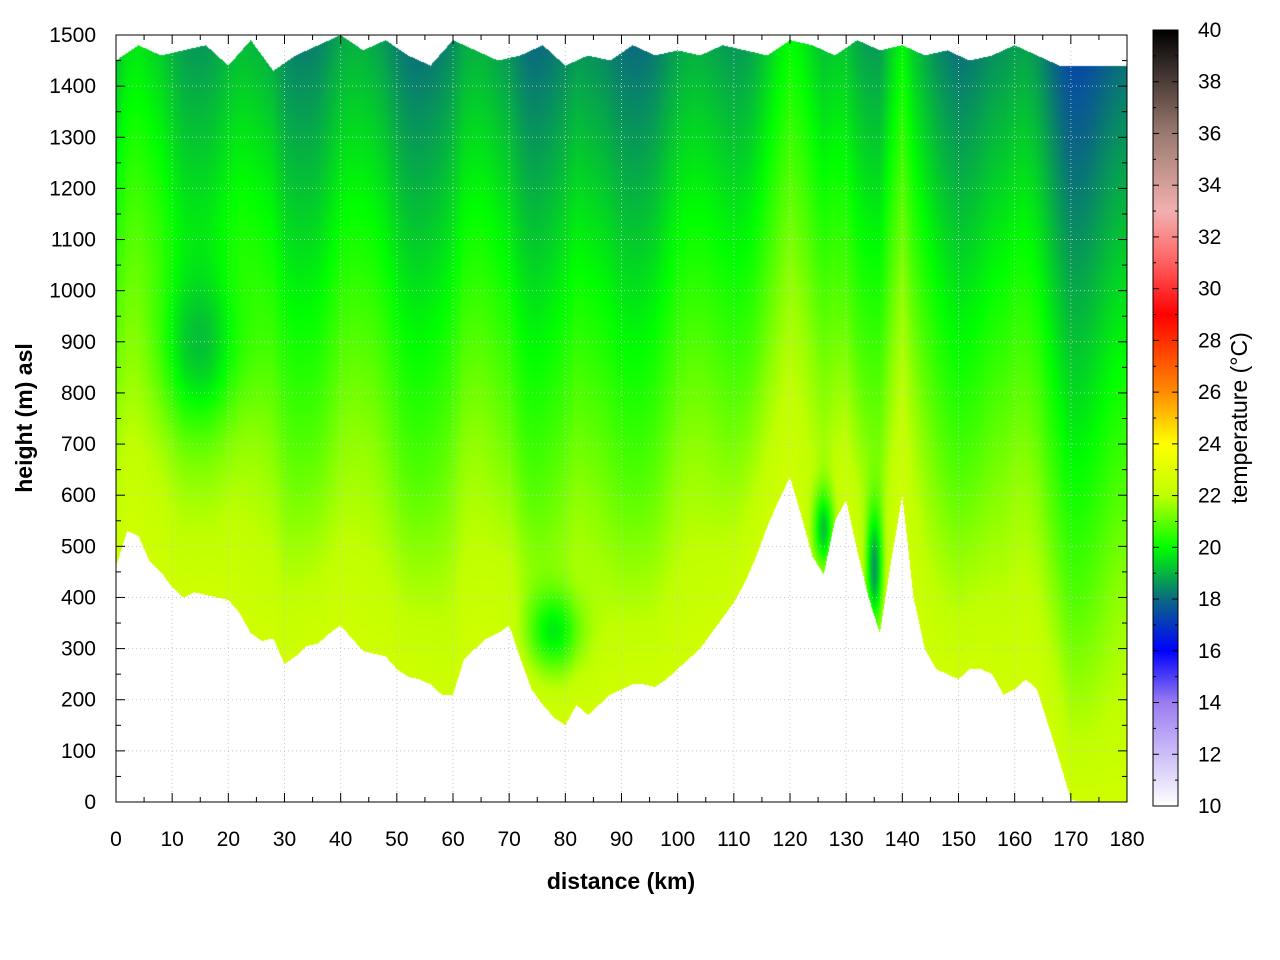 The image size is (1280, 960). I want to click on colorbar-tick-label: 22, so click(1209, 496).